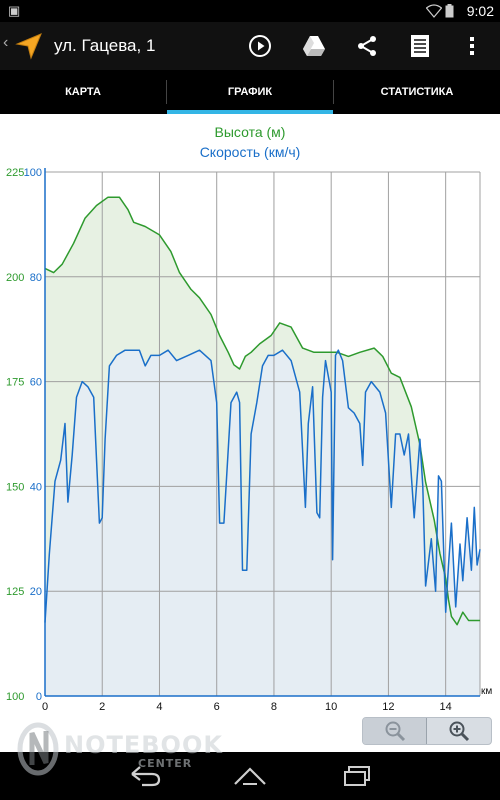  I want to click on x-tick-label: 2, so click(102, 707).